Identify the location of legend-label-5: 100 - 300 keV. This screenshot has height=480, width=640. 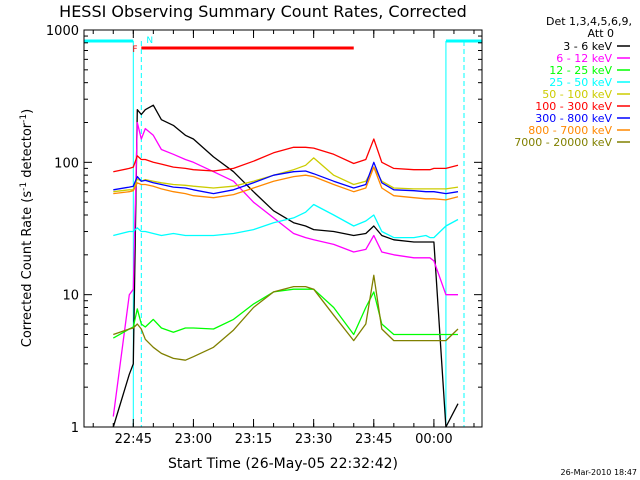
(573, 106).